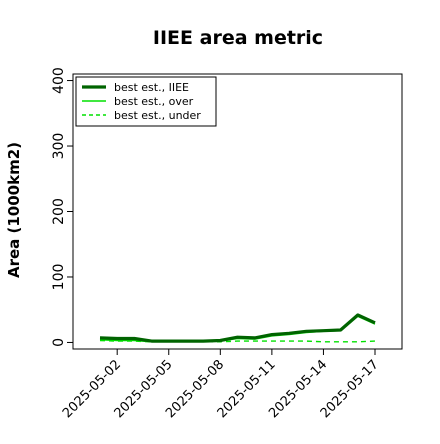  What do you see at coordinates (59, 80) in the screenshot?
I see `y-tick-label: 400` at bounding box center [59, 80].